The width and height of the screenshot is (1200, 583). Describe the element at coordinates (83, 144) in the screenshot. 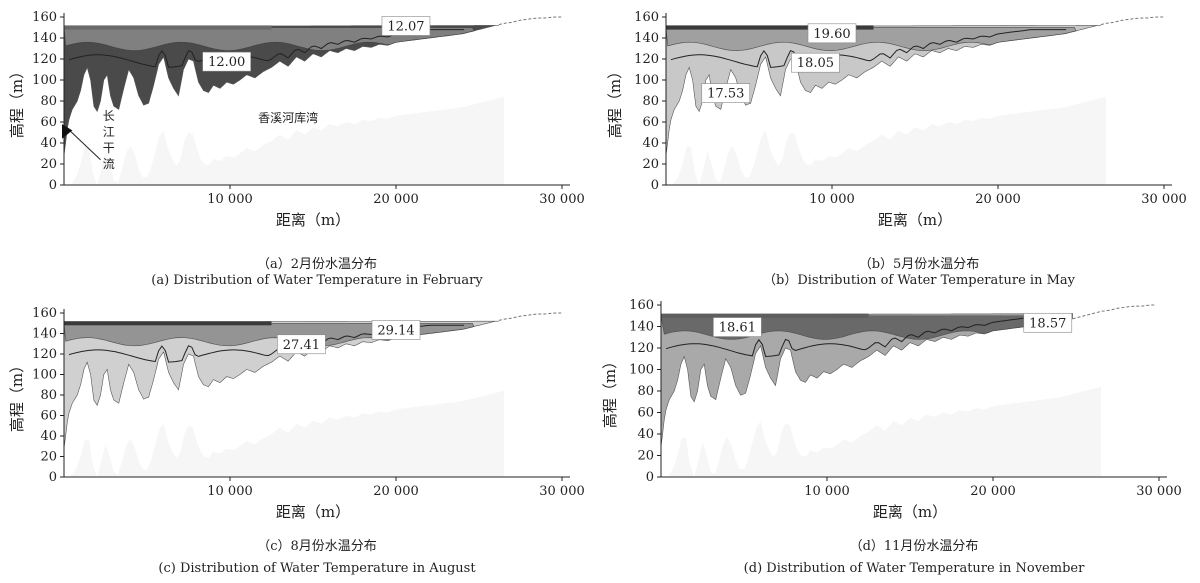

I see `annotation-pointer` at that location.